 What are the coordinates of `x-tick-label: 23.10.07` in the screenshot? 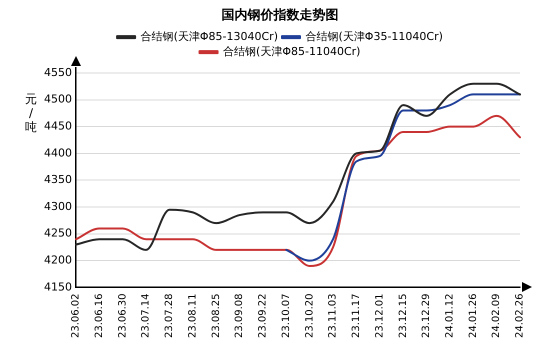 It's located at (286, 315).